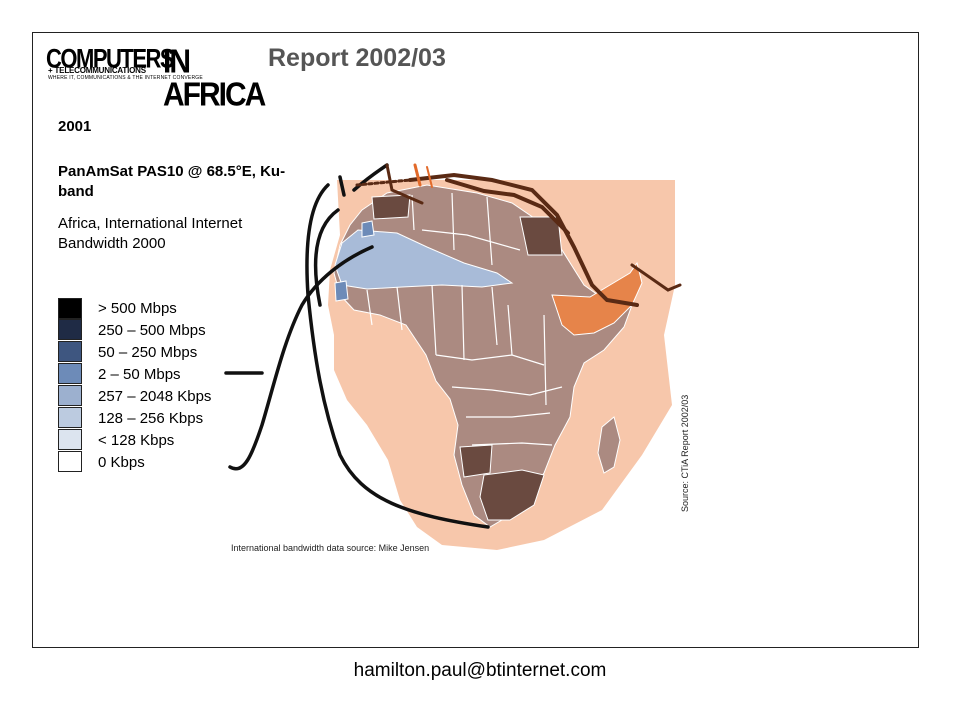 This screenshot has width=960, height=720. I want to click on legend-label: 257 – 2048 Kbps, so click(155, 396).